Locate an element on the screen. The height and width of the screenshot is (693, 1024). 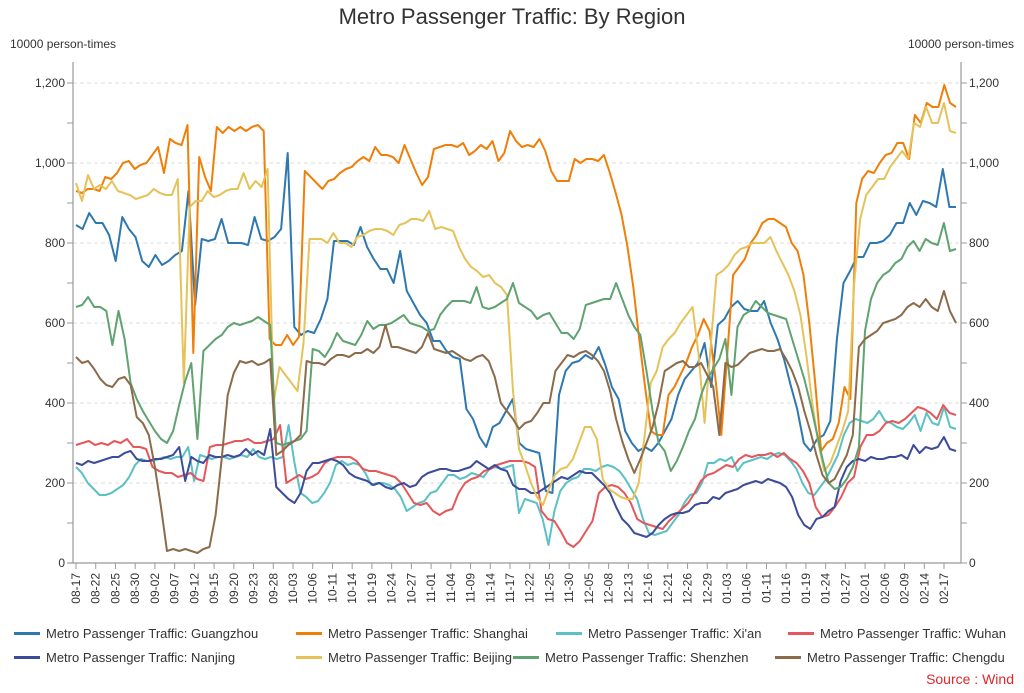
y-tick-label-right: 1,000 is located at coordinates (984, 163).